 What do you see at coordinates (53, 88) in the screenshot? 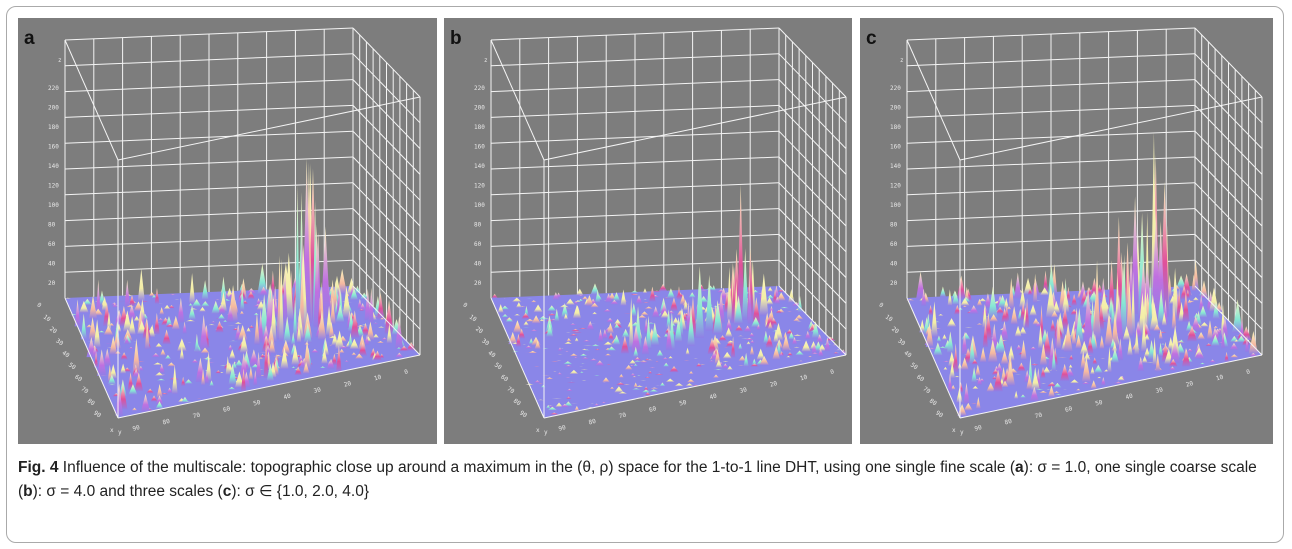
I see `z-tick-label: 220` at bounding box center [53, 88].